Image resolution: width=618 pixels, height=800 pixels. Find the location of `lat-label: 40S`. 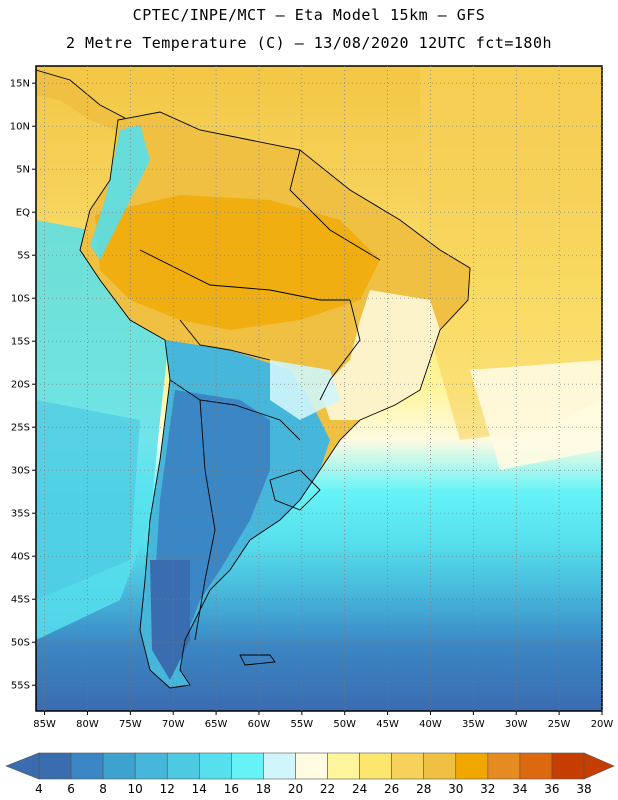

lat-label: 40S is located at coordinates (20, 557).